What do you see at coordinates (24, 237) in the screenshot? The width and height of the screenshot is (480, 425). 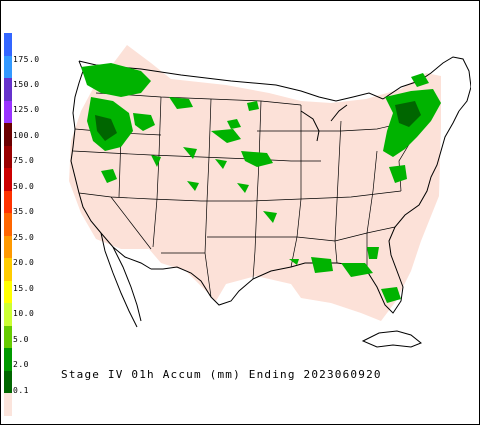 I see `legend-tick-label: 25.0` at bounding box center [24, 237].